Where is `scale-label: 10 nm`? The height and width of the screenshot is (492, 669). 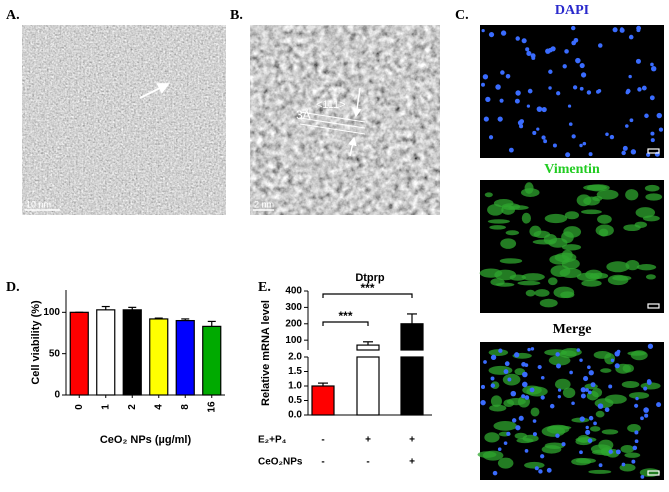 scale-label: 10 nm is located at coordinates (38, 204).